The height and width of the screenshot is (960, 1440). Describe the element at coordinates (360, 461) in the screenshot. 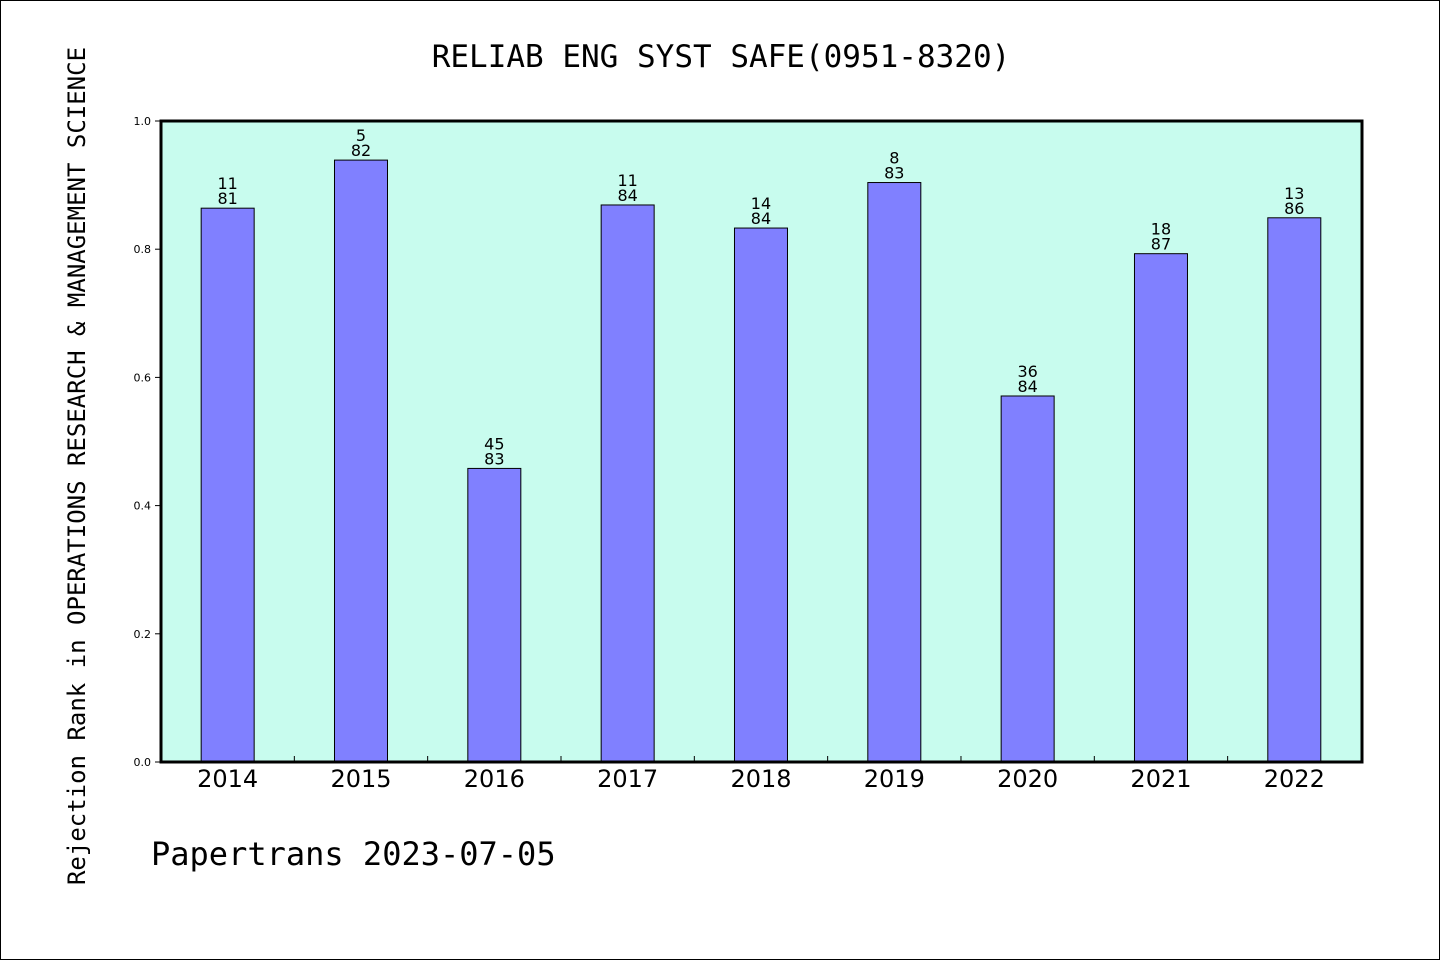

I see `bar-2015` at that location.